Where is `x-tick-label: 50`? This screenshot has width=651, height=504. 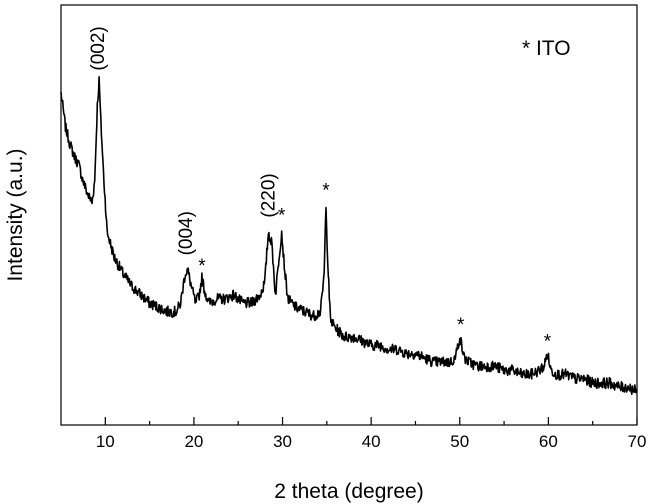 x-tick-label: 50 is located at coordinates (459, 441).